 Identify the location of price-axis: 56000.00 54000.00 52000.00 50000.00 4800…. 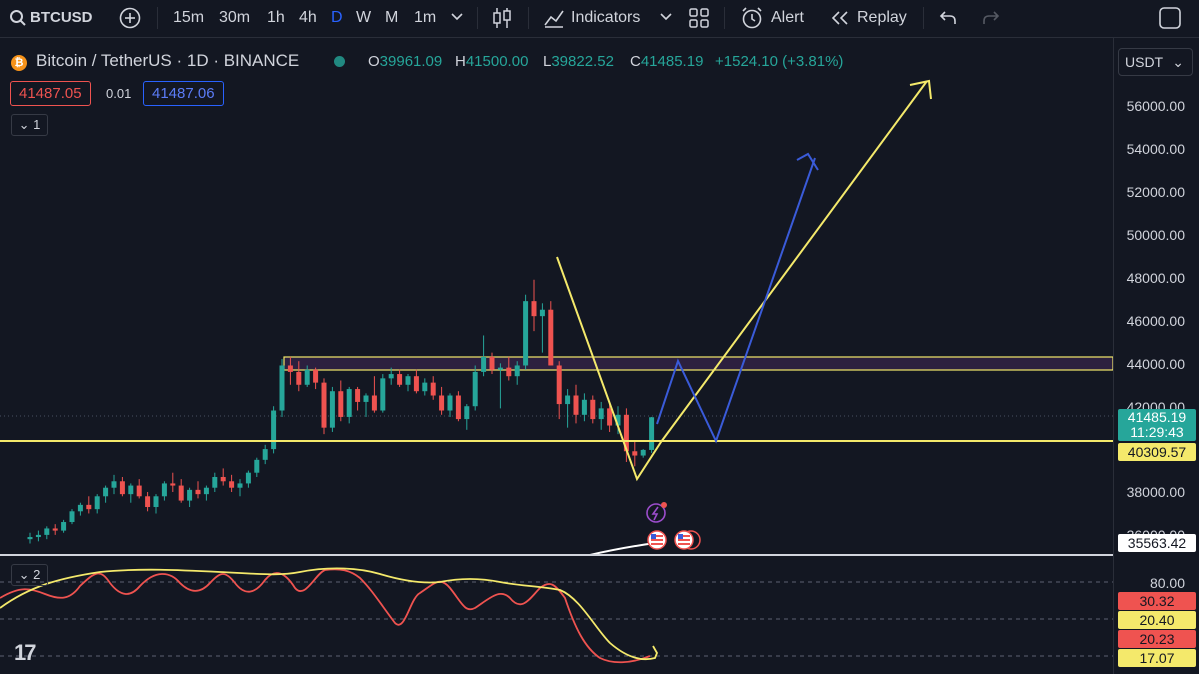
(1156, 356).